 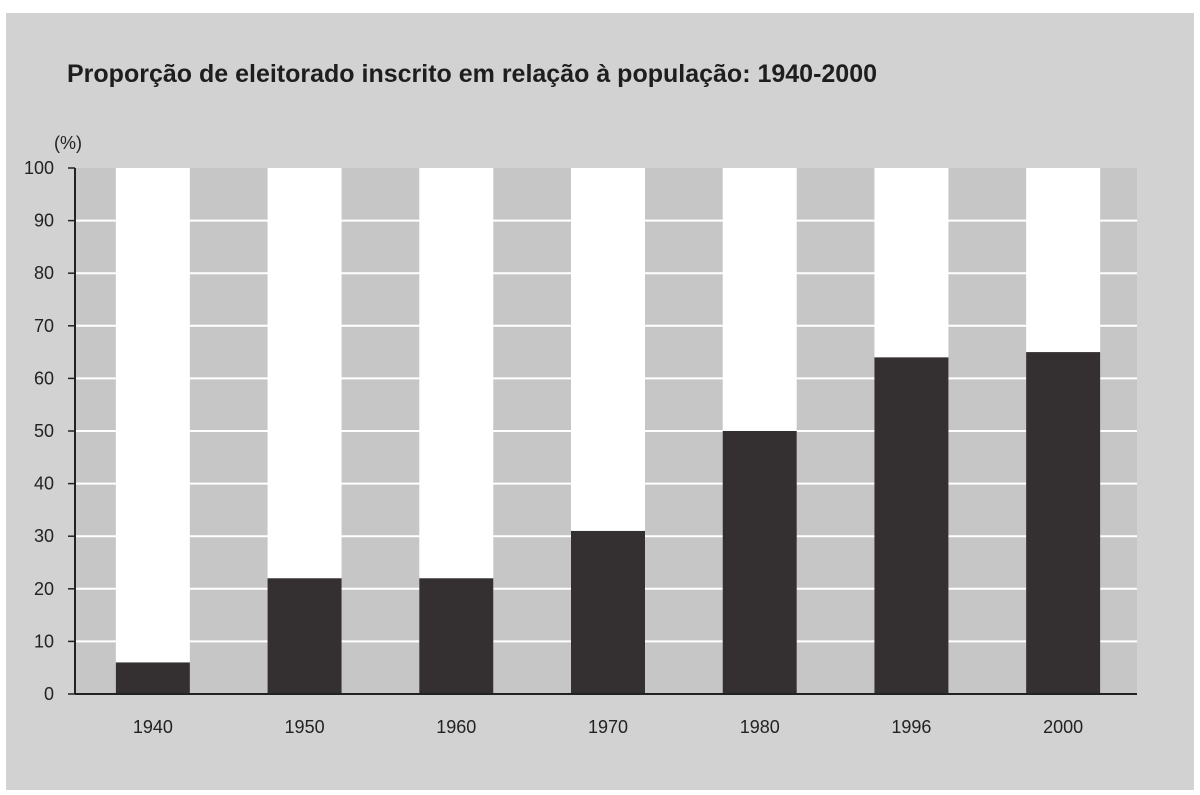 What do you see at coordinates (304, 636) in the screenshot?
I see `bar-1950` at bounding box center [304, 636].